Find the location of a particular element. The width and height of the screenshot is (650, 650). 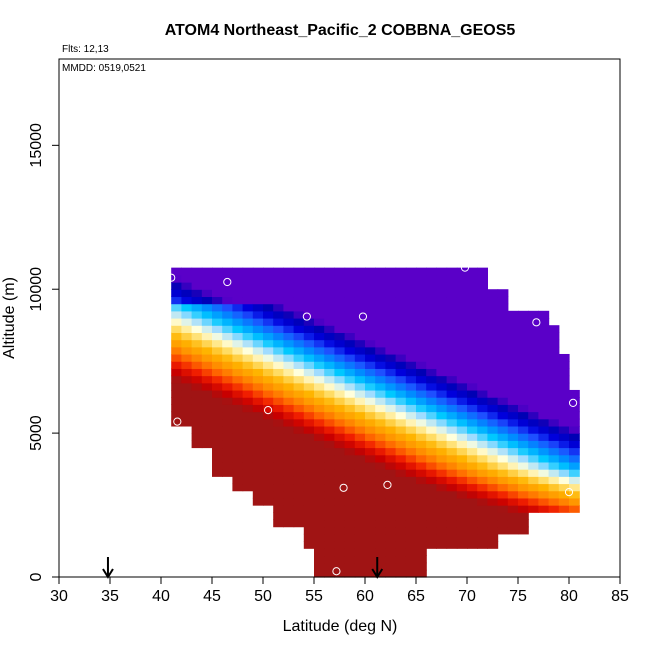

dates-annotation: MMDD: 0519,0521 is located at coordinates (104, 68).